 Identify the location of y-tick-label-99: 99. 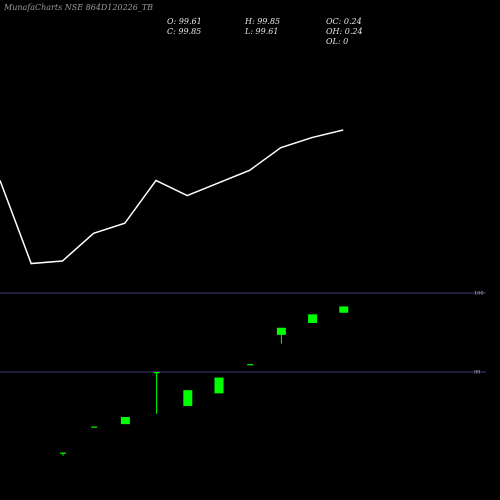
(477, 373).